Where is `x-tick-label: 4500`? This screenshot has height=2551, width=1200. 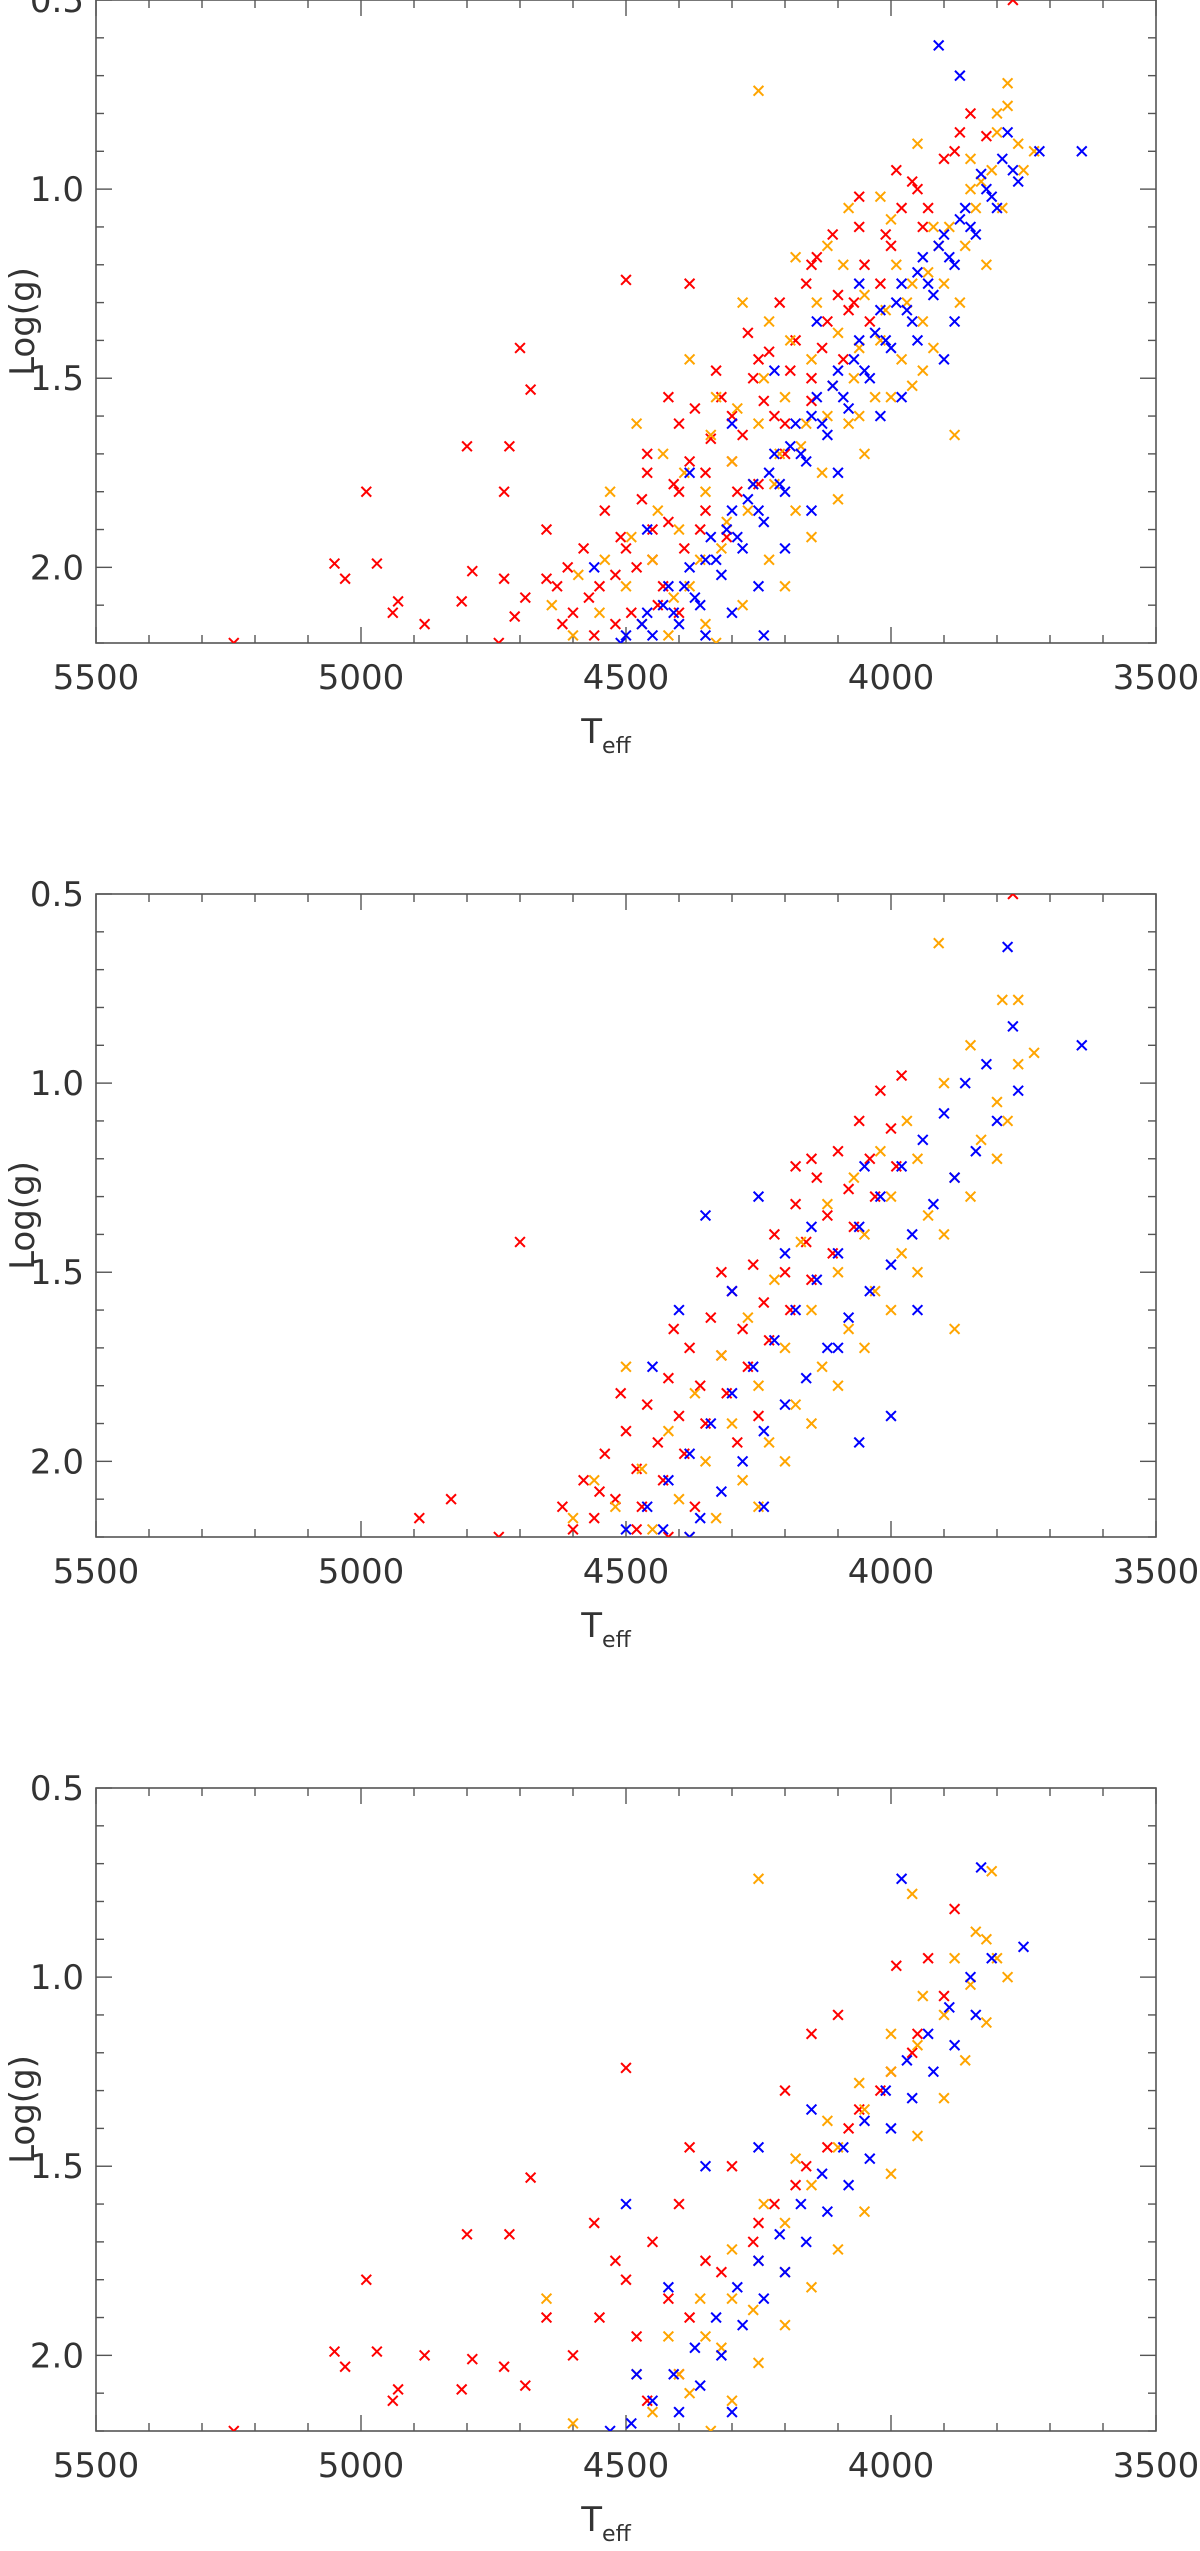 x-tick-label: 4500 is located at coordinates (626, 1572).